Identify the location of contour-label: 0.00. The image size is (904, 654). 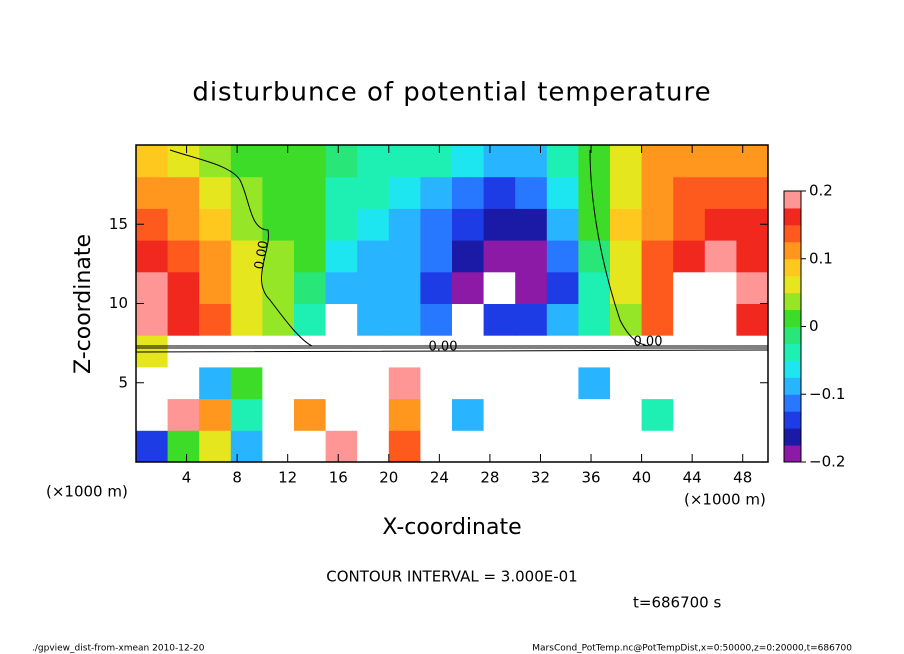
(262, 254).